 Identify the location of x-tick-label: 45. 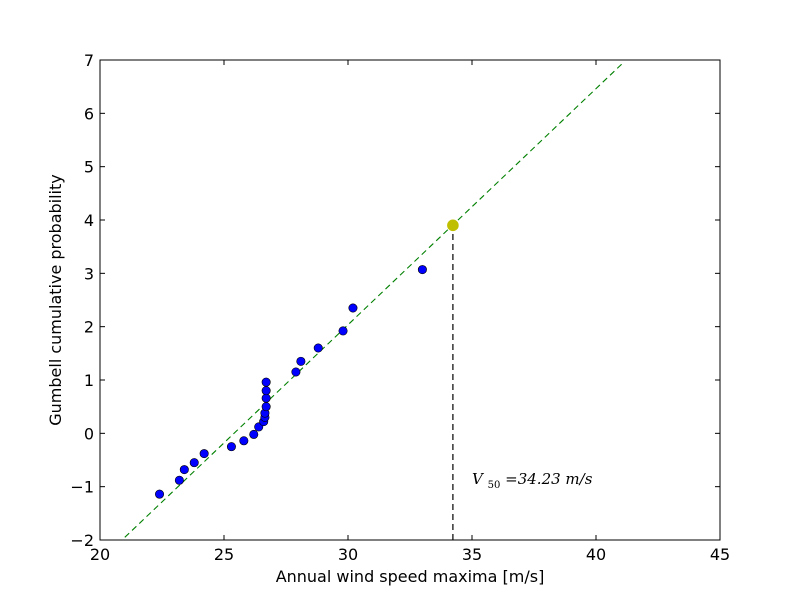
(720, 554).